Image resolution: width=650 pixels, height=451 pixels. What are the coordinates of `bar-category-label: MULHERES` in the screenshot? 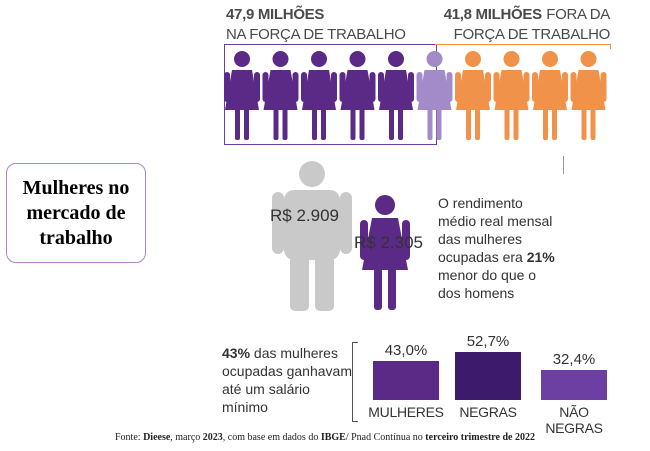 It's located at (406, 412).